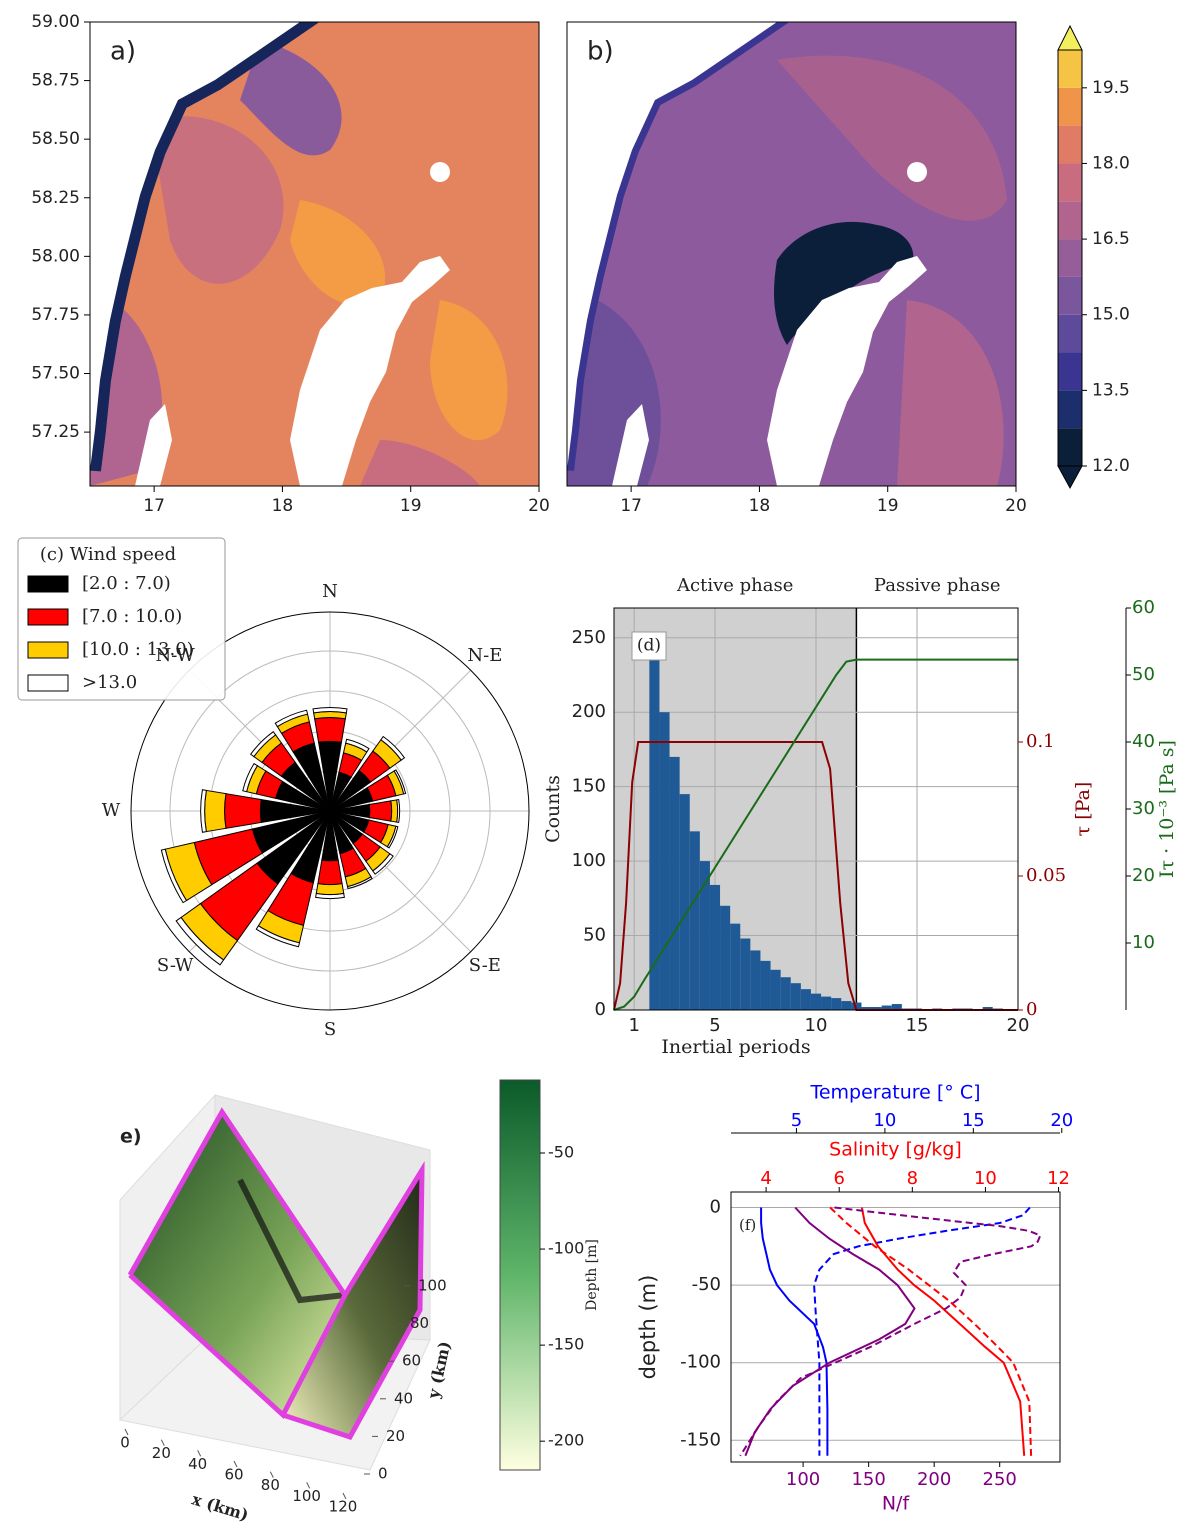  What do you see at coordinates (539, 506) in the screenshot?
I see `x-tick-label: 20` at bounding box center [539, 506].